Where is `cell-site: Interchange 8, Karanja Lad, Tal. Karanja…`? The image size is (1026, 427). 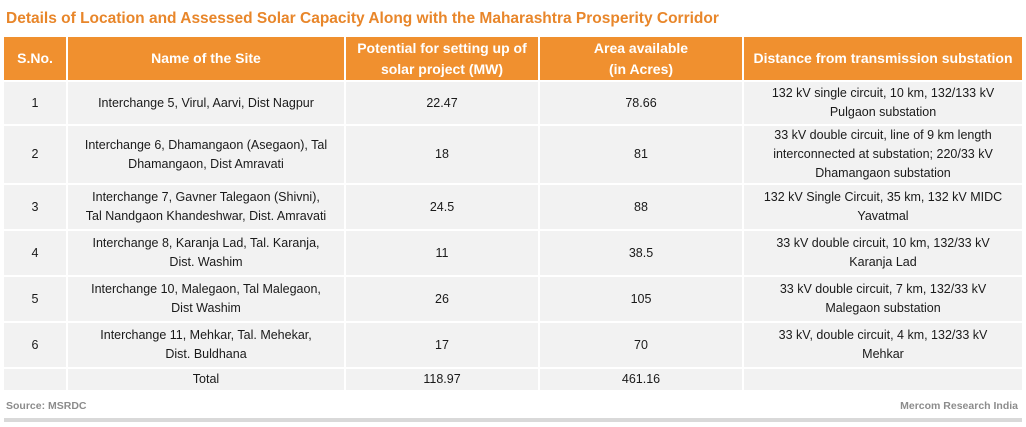
cell-site: Interchange 8, Karanja Lad, Tal. Karanja… is located at coordinates (207, 252).